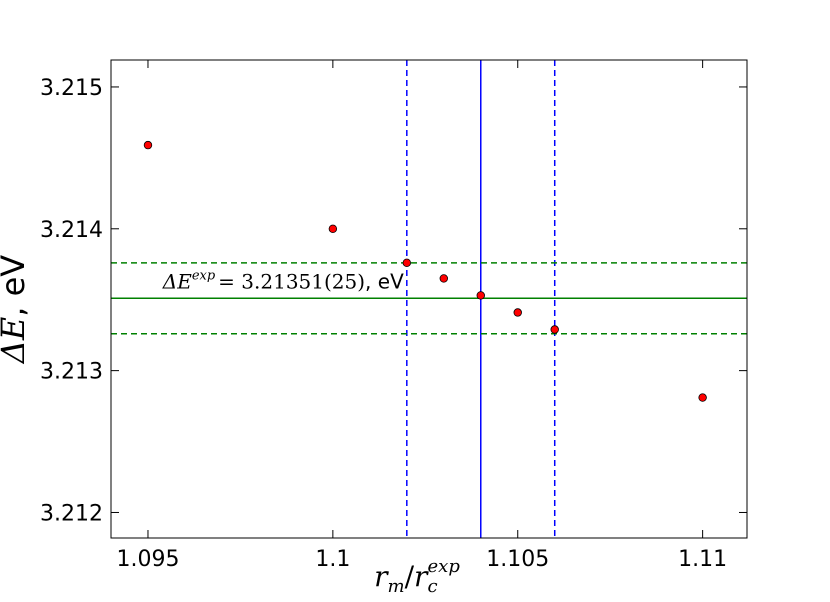 Image resolution: width=830 pixels, height=602 pixels. Describe the element at coordinates (177, 281) in the screenshot. I see `annotation-symbol: ΔE` at that location.